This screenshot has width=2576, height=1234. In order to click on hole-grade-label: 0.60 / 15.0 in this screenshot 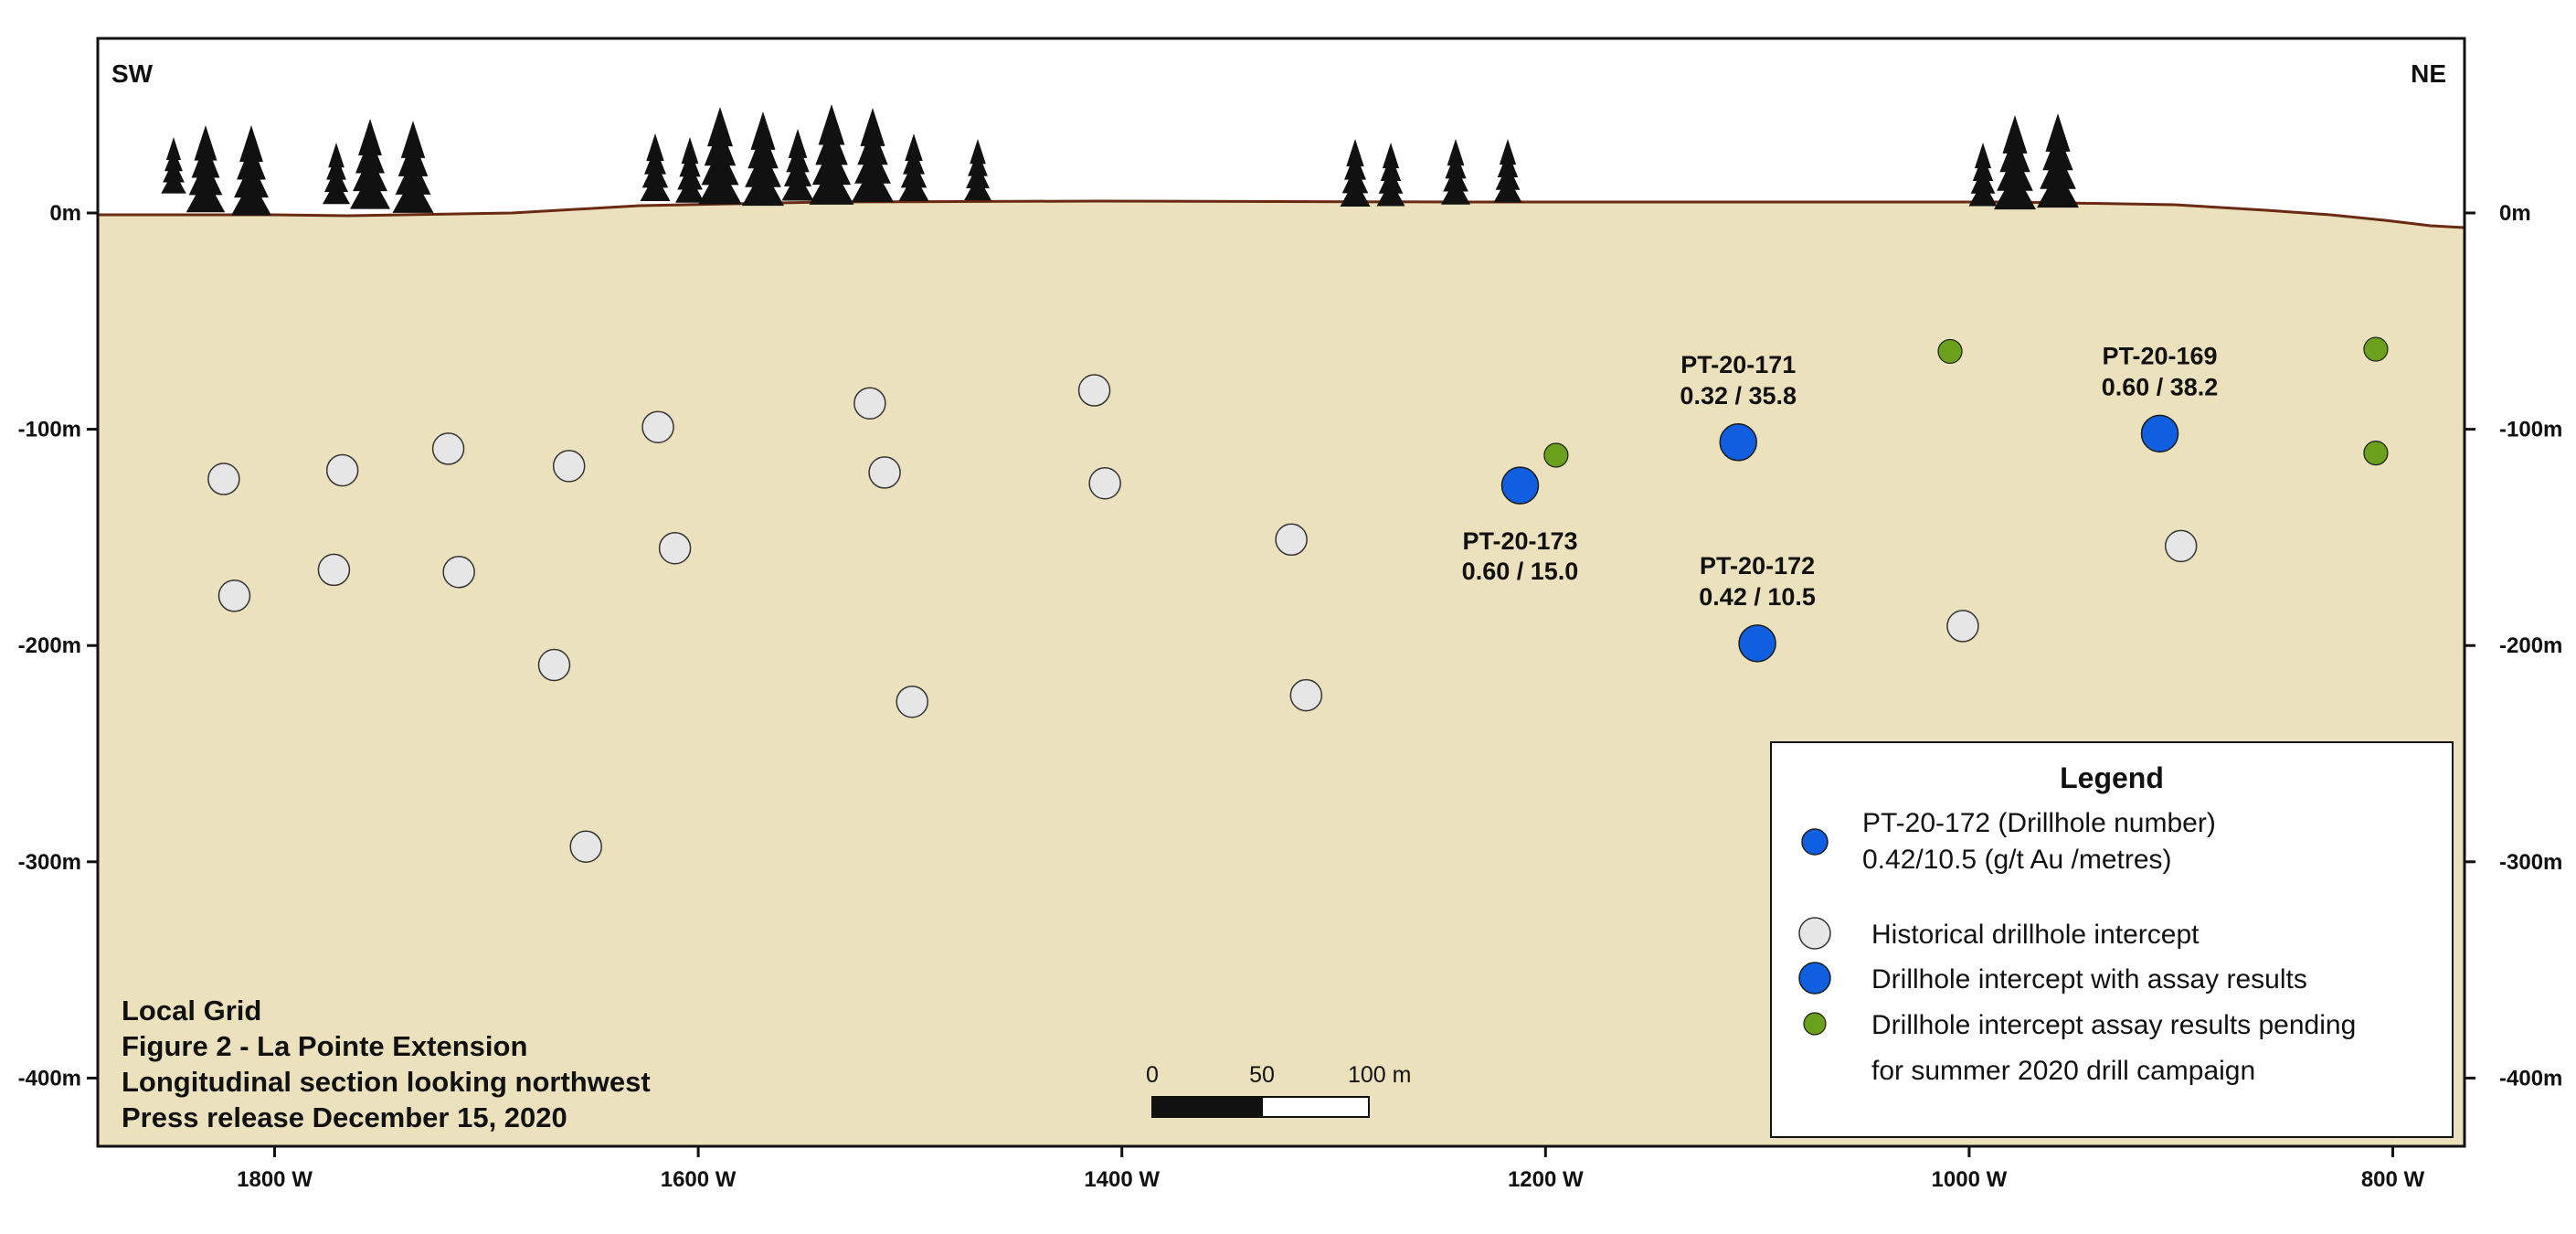, I will do `click(1520, 571)`.